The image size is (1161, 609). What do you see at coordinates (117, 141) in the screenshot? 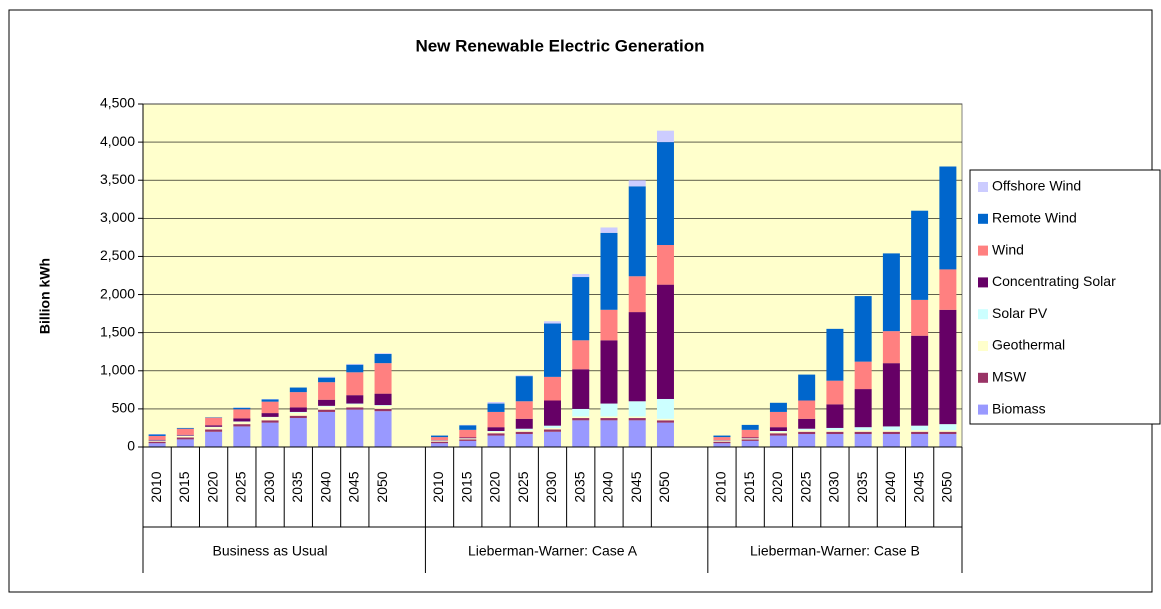
I see `y-tick-label: 4,000` at bounding box center [117, 141].